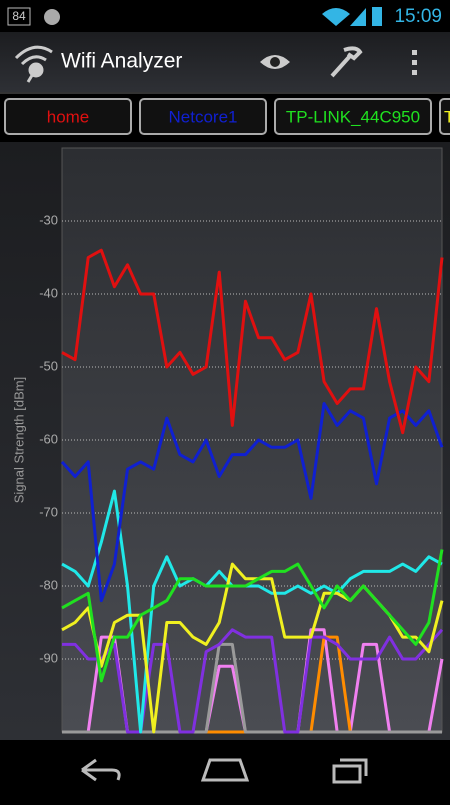 This screenshot has width=450, height=805. Describe the element at coordinates (48, 584) in the screenshot. I see `y-tick-label: -80` at that location.